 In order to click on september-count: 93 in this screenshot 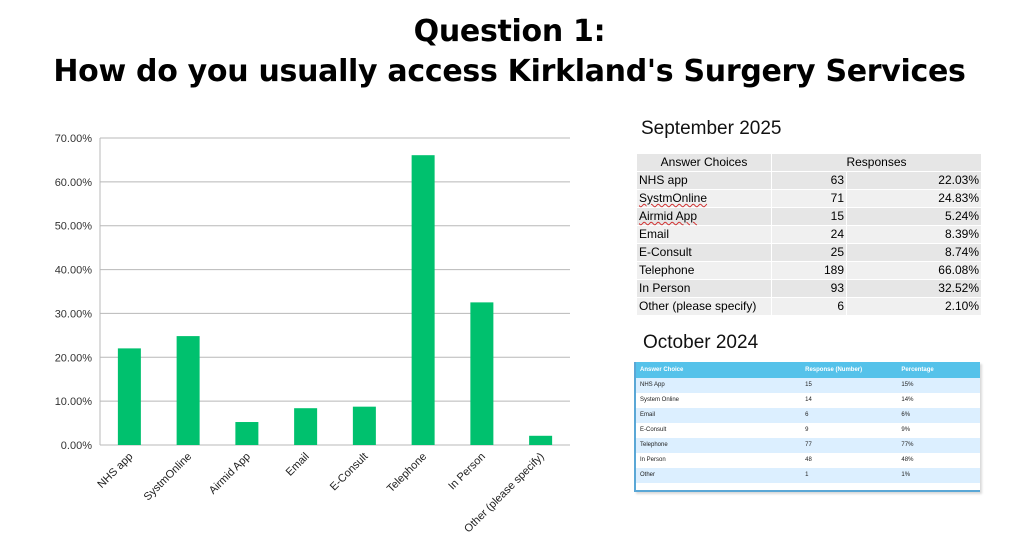, I will do `click(809, 288)`.